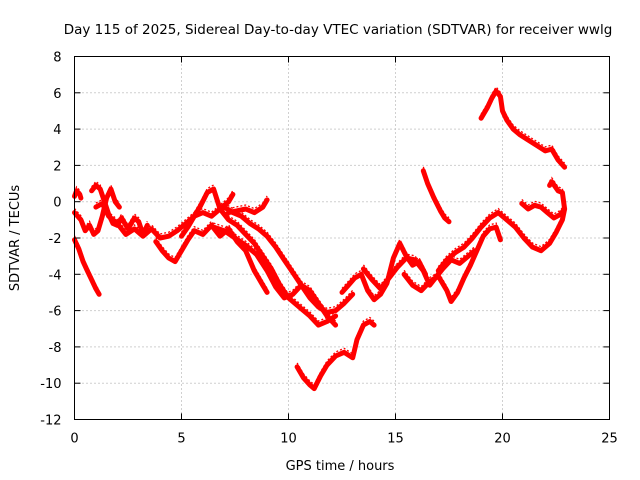 The image size is (640, 480). I want to click on x-tick-label: 0, so click(74, 439).